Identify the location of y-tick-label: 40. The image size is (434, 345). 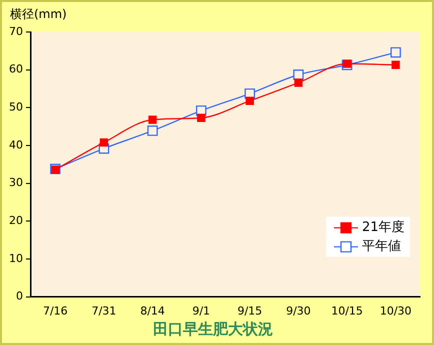
(15, 145).